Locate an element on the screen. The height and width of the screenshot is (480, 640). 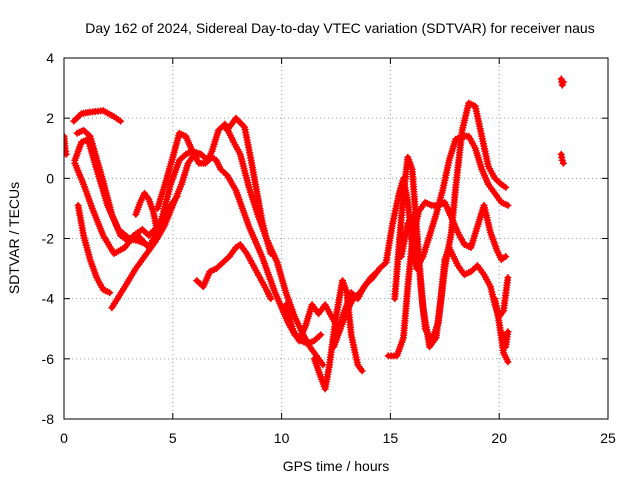
y-tick-label: -8 is located at coordinates (48, 419).